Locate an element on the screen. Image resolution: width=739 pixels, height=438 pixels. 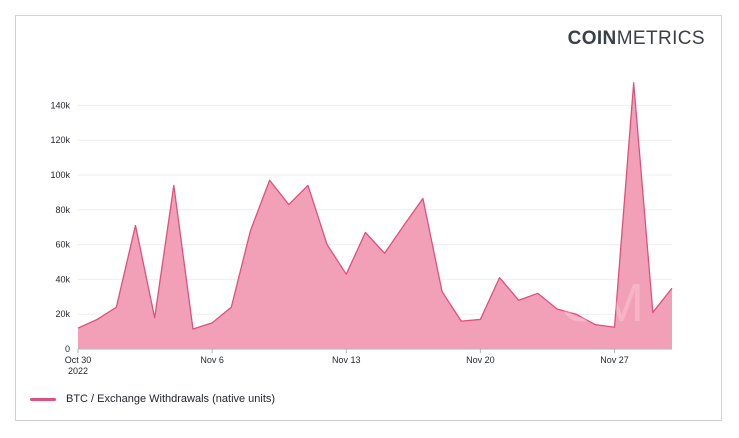
watermark: CM is located at coordinates (602, 303).